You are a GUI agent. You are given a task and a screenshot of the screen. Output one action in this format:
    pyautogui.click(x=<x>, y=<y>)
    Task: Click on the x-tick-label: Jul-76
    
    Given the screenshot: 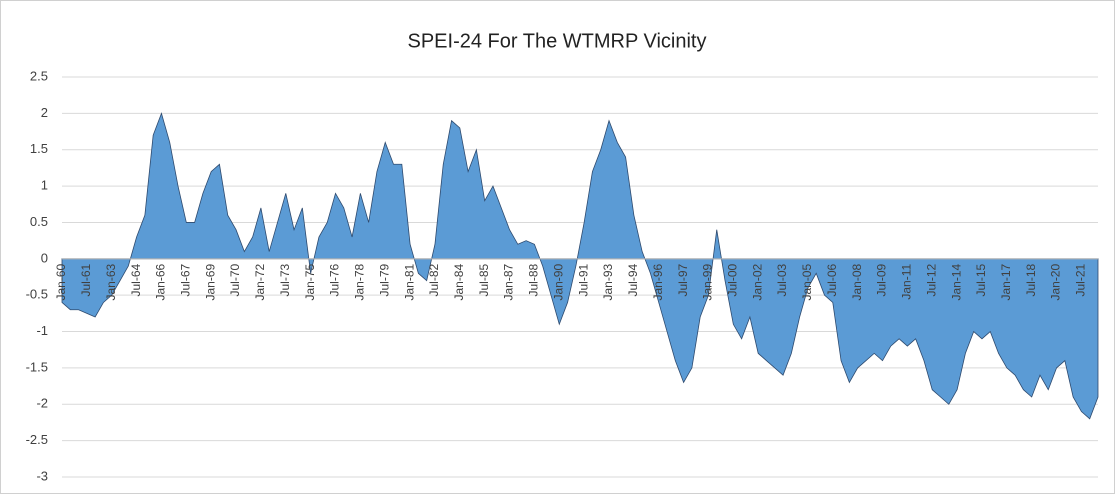 What is the action you would take?
    pyautogui.click(x=335, y=279)
    